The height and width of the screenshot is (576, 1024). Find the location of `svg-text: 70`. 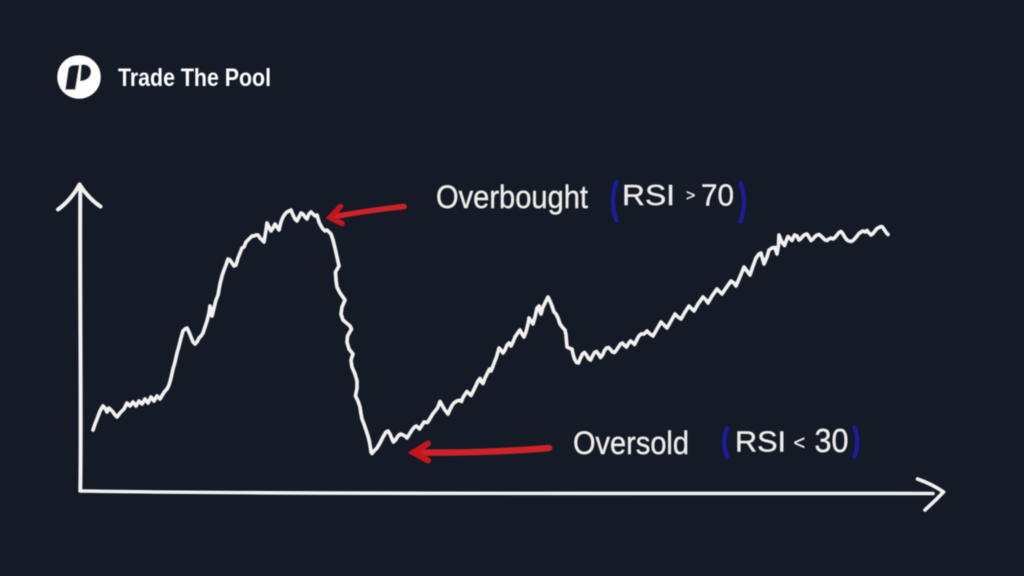

svg-text: 70 is located at coordinates (717, 195).